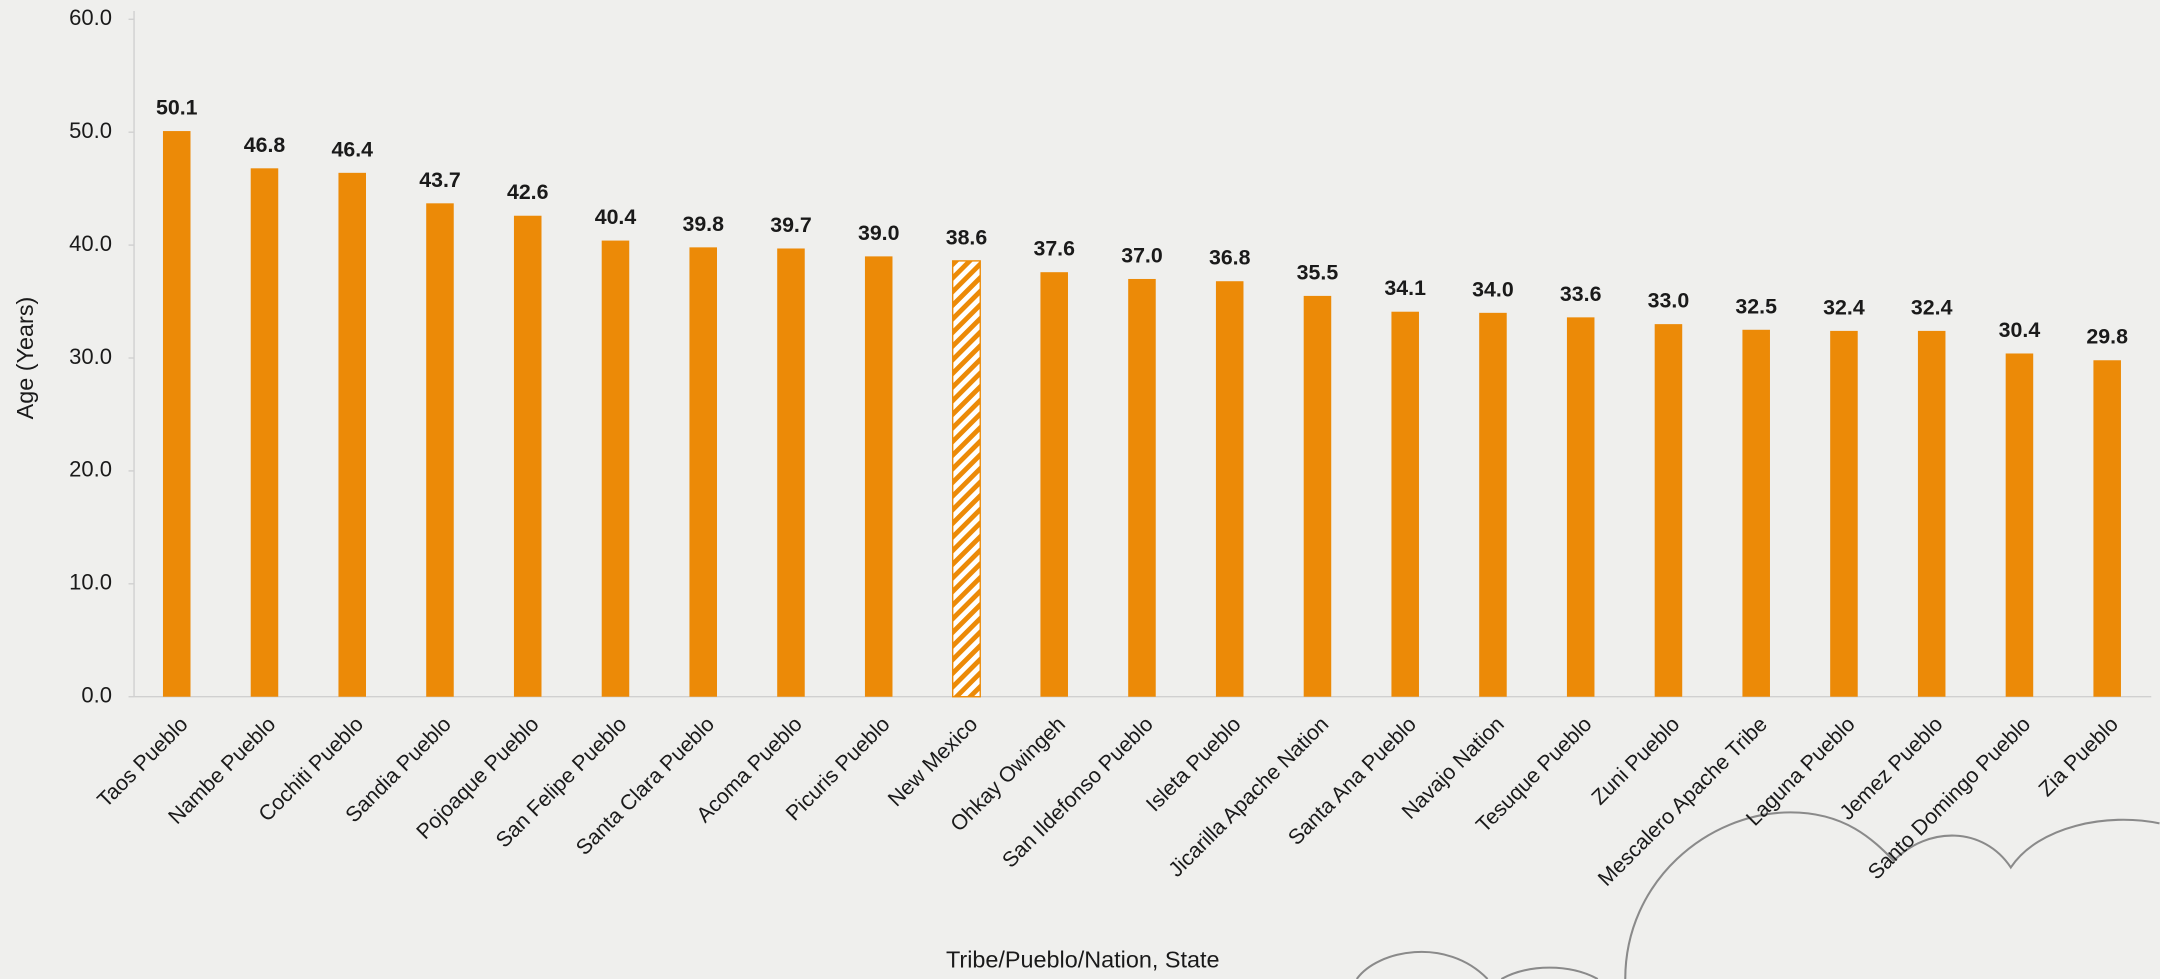  I want to click on value-label: 33.6, so click(1581, 294).